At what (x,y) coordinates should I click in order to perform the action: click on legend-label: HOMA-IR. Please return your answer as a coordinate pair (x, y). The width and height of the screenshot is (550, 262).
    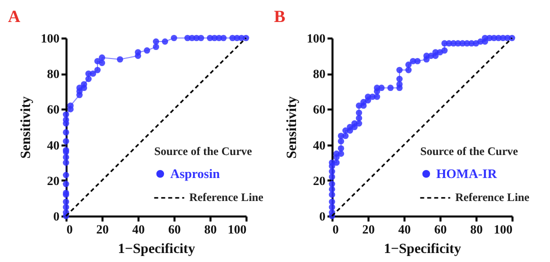
    Looking at the image, I should click on (467, 173).